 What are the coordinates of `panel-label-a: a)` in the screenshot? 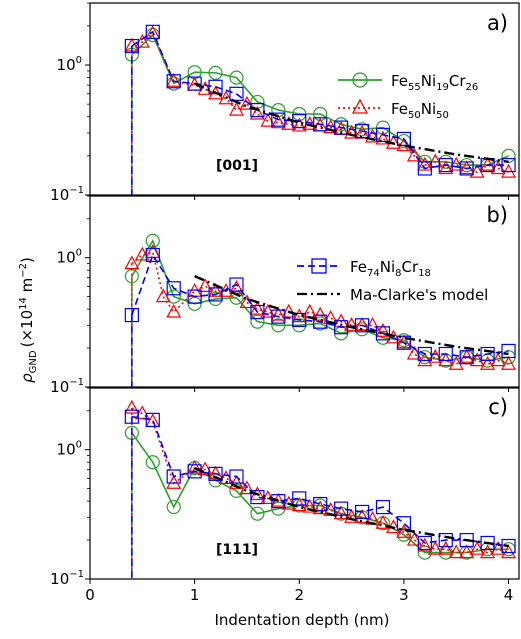 It's located at (497, 23).